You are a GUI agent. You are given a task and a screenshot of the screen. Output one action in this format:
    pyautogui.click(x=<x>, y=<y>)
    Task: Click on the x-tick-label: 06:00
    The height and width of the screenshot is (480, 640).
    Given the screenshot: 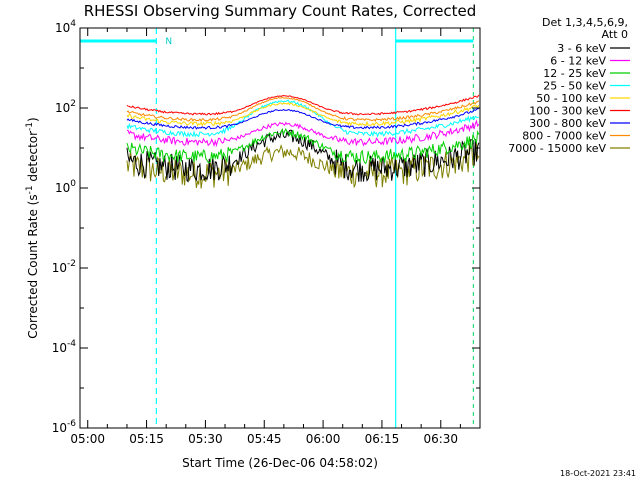 What is the action you would take?
    pyautogui.click(x=323, y=439)
    